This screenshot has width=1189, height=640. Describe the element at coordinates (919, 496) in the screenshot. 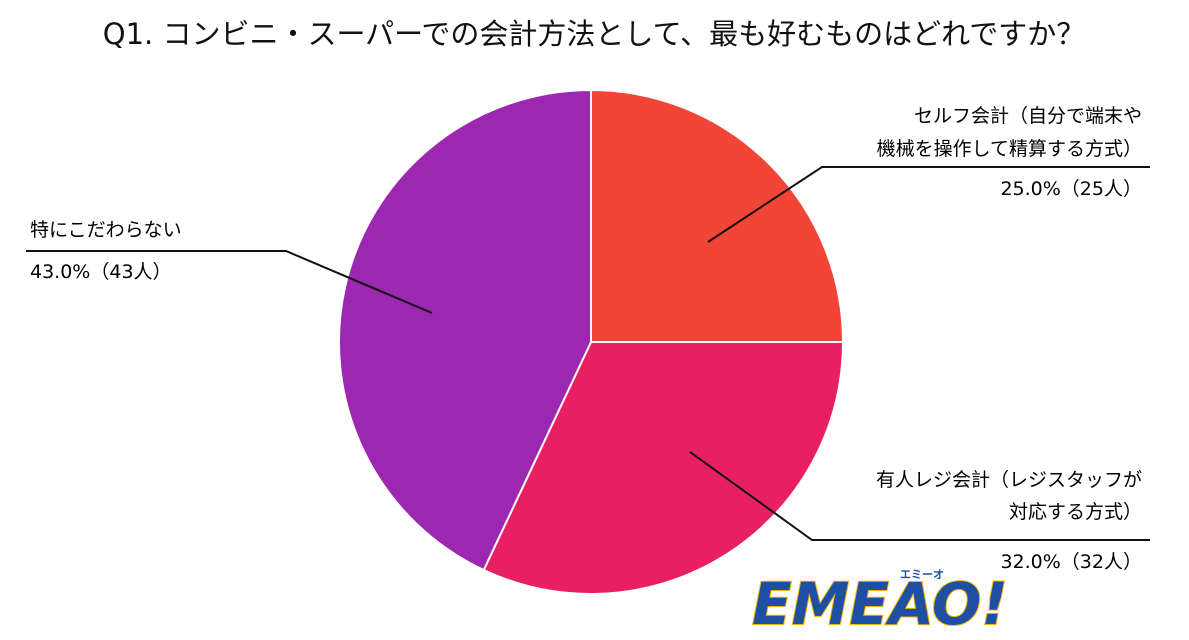

I see `leader-line-staffed` at that location.